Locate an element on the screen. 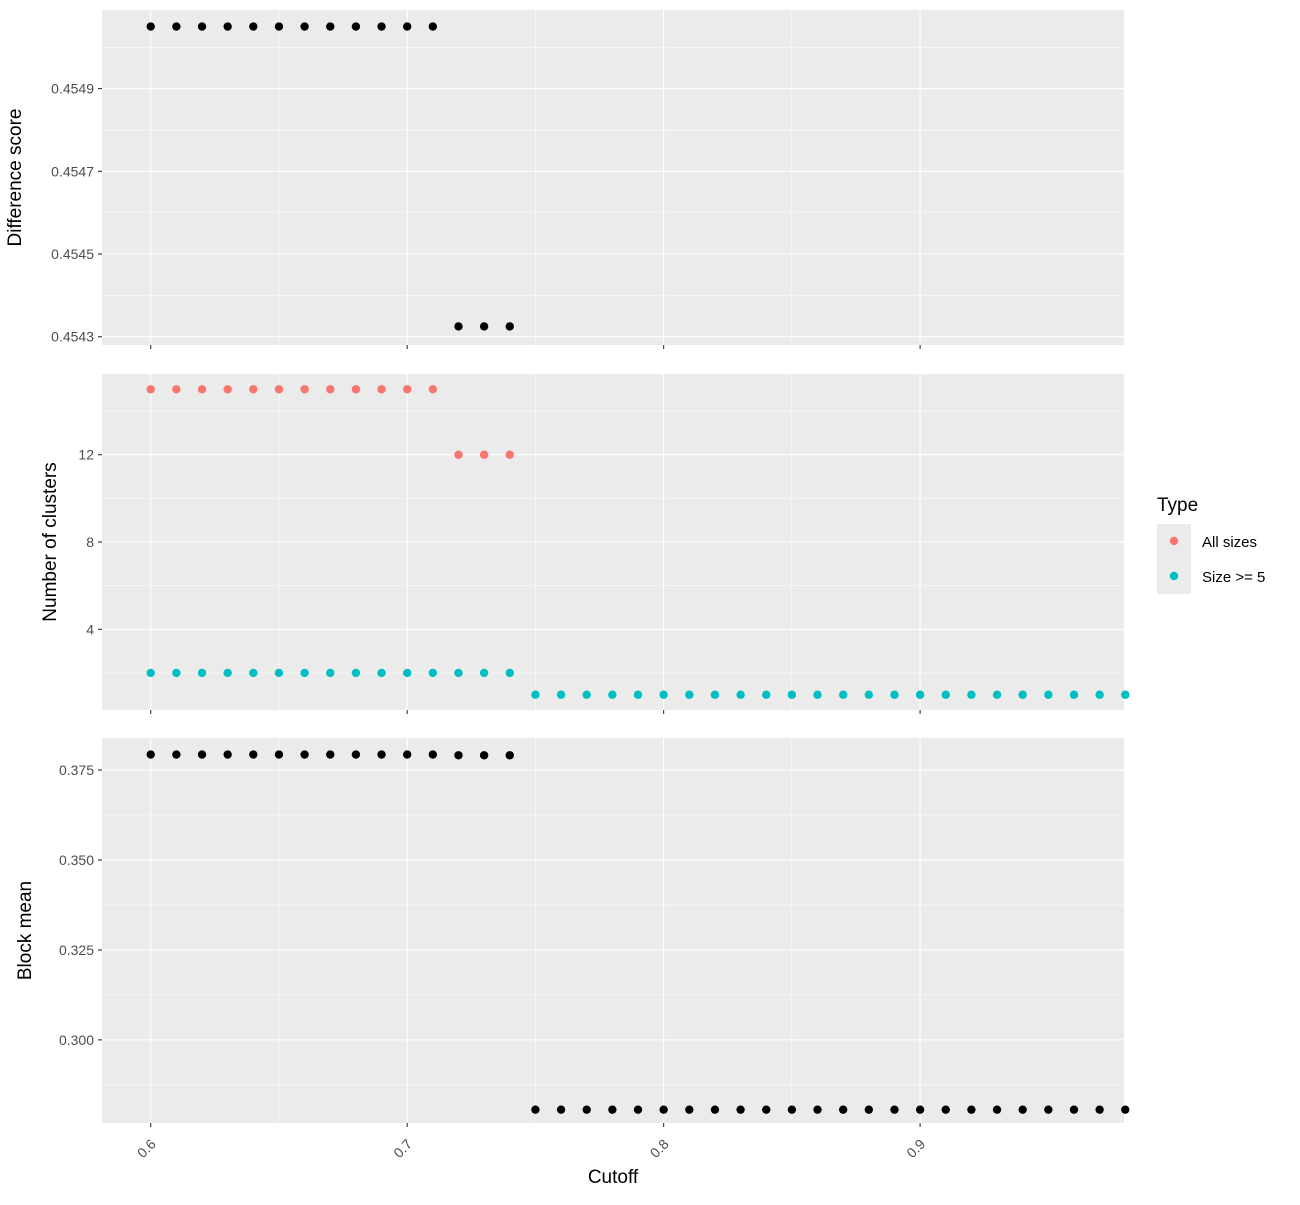  legend-title: Type is located at coordinates (1177, 505).